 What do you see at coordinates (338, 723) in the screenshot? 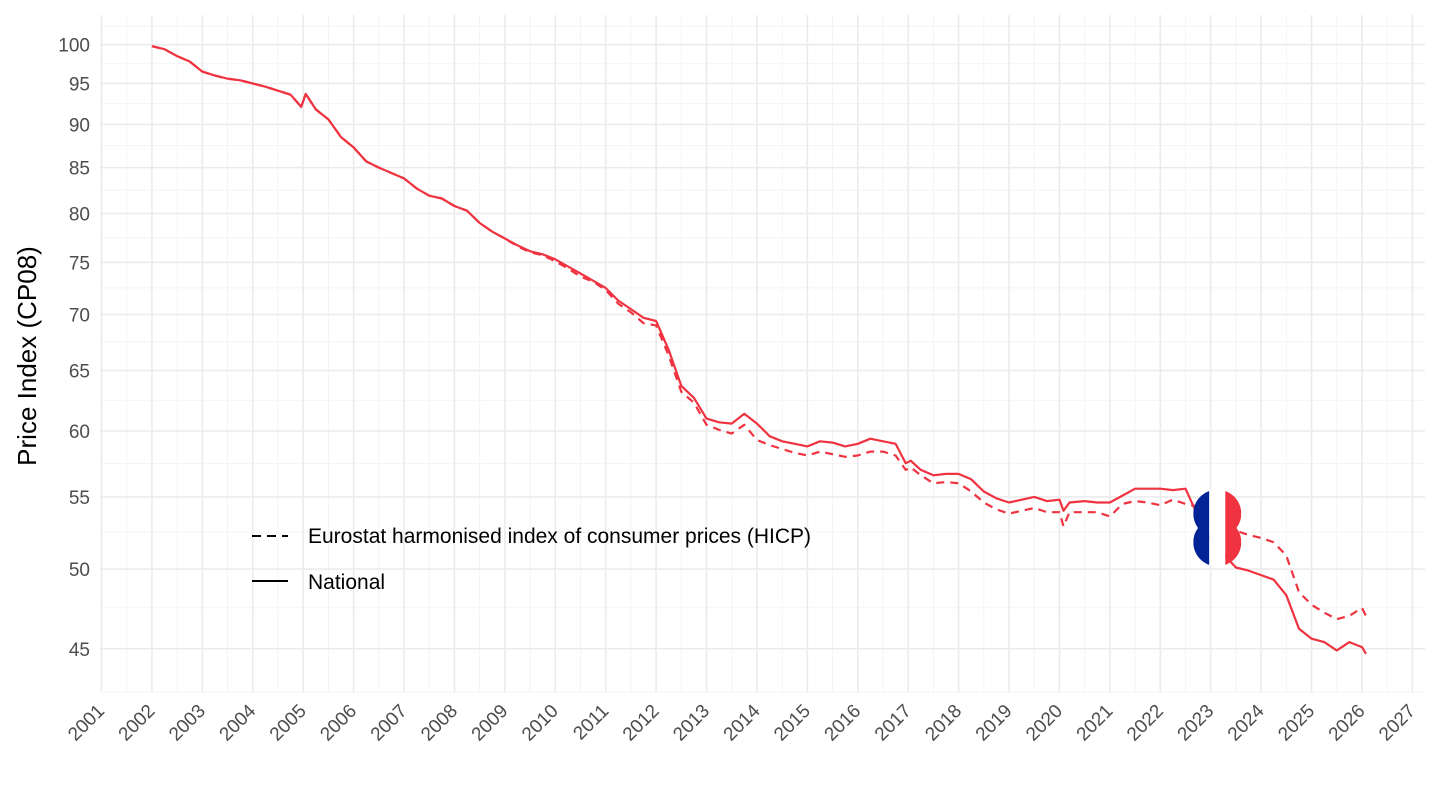
I see `x-tick-label: 2006` at bounding box center [338, 723].